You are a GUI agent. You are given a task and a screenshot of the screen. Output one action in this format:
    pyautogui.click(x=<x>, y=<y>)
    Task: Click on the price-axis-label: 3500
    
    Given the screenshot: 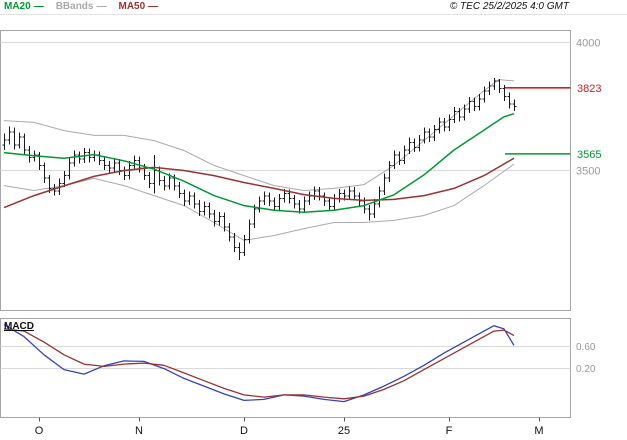 What is the action you would take?
    pyautogui.click(x=588, y=172)
    